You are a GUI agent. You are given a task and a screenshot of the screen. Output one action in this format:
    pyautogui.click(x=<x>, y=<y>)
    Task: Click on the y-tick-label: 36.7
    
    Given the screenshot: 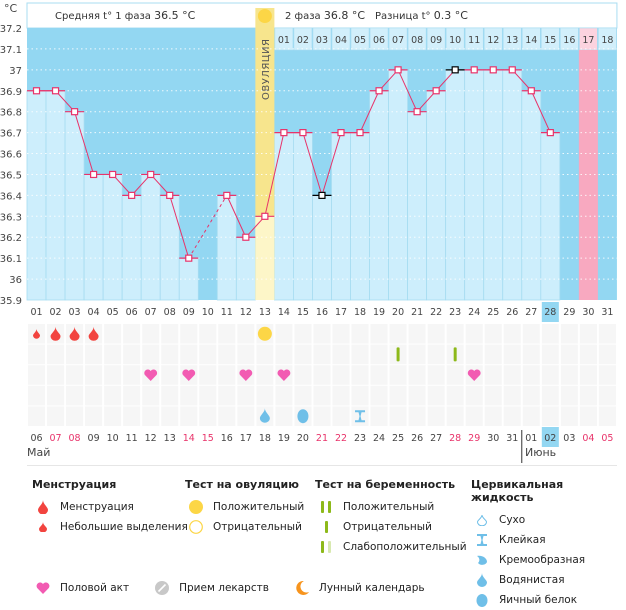 What is the action you would take?
    pyautogui.click(x=11, y=134)
    